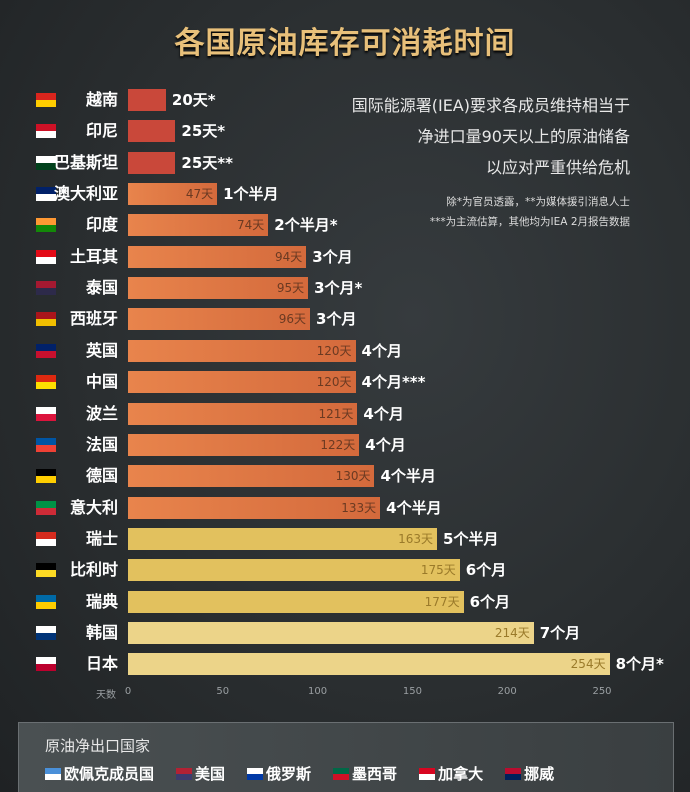 This screenshot has height=792, width=690. I want to click on country-label: 西班牙, so click(93, 319).